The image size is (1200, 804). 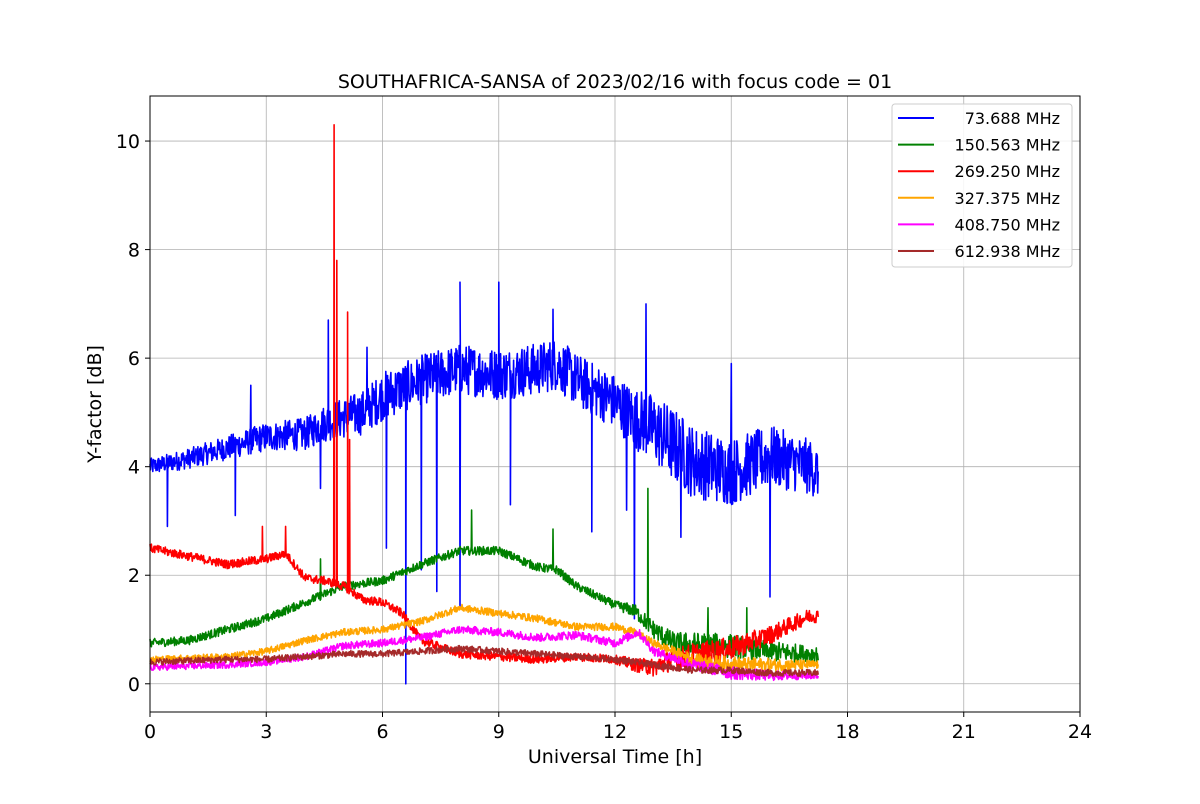 What do you see at coordinates (1007, 145) in the screenshot?
I see `legend-label: 150.563 MHz` at bounding box center [1007, 145].